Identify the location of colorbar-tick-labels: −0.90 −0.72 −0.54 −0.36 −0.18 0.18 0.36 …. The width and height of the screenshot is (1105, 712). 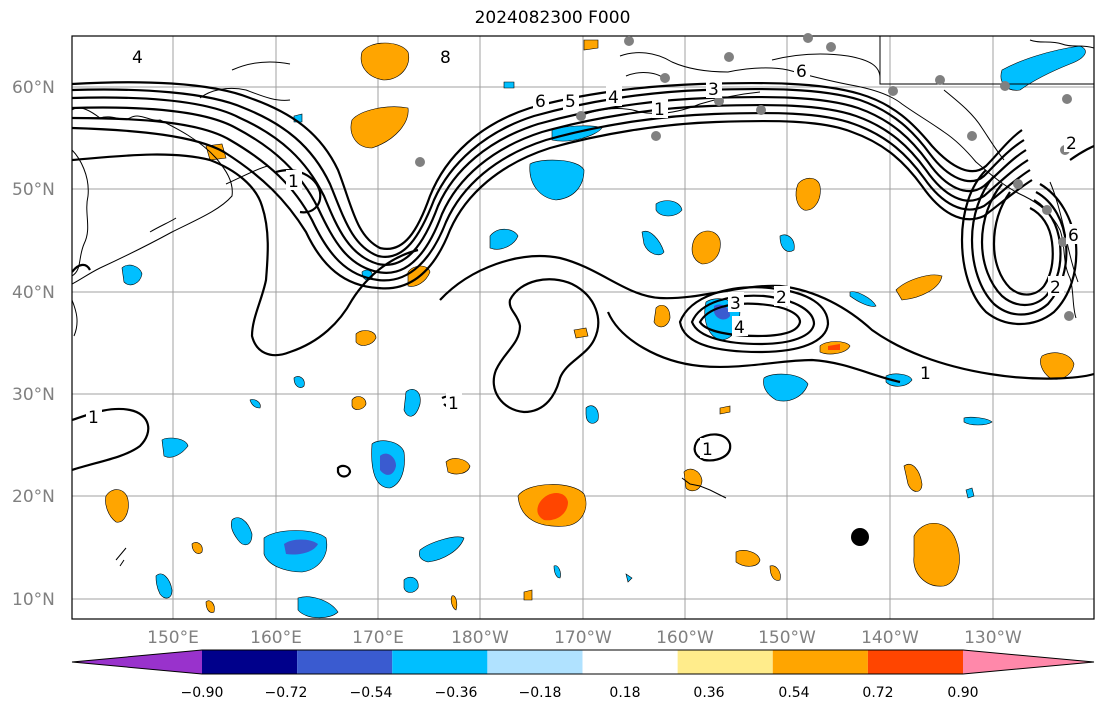
(580, 693).